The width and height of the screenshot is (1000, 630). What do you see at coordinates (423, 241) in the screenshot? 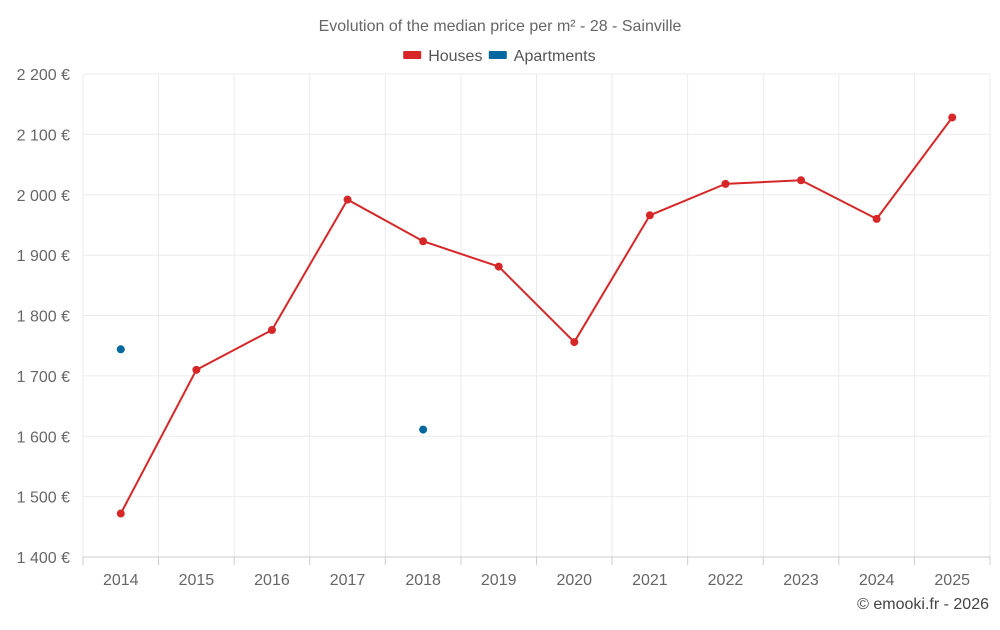
I see `houses-point-2018` at bounding box center [423, 241].